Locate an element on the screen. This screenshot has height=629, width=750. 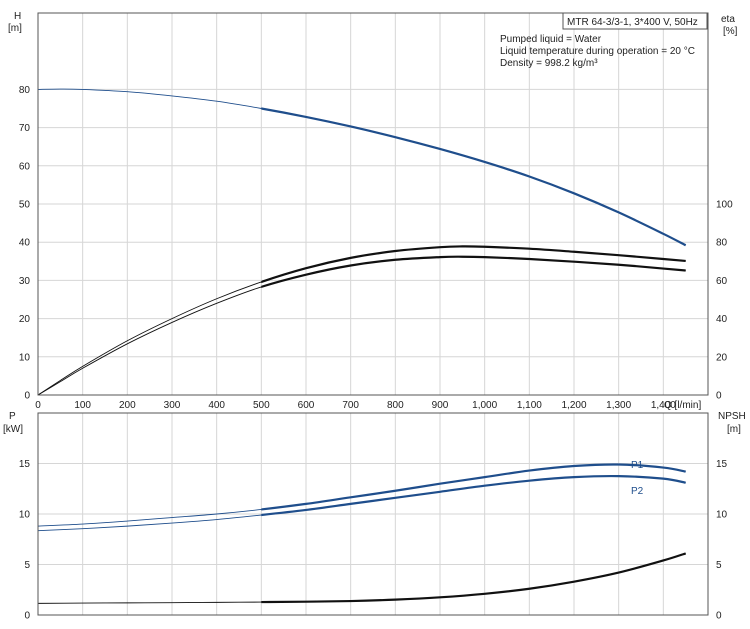
h-tick-label: 40 is located at coordinates (25, 243).